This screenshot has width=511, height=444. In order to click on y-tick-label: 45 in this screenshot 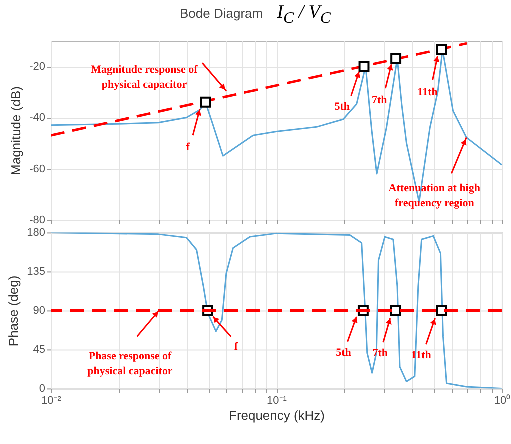, I will do `click(39, 350)`.